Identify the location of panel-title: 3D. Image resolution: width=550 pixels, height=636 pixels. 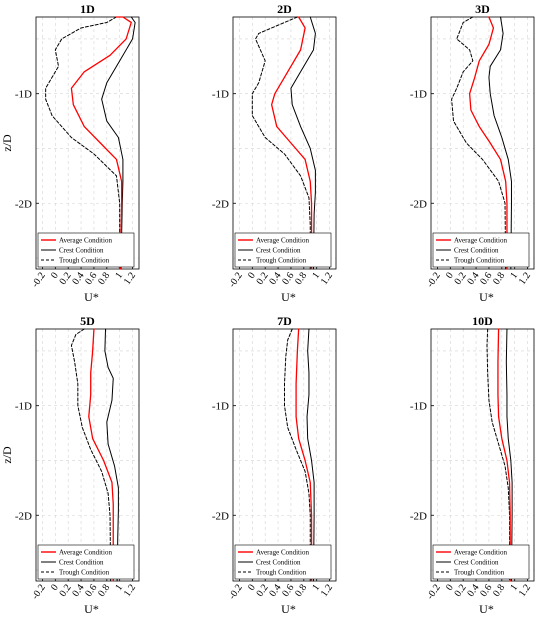
(482, 9).